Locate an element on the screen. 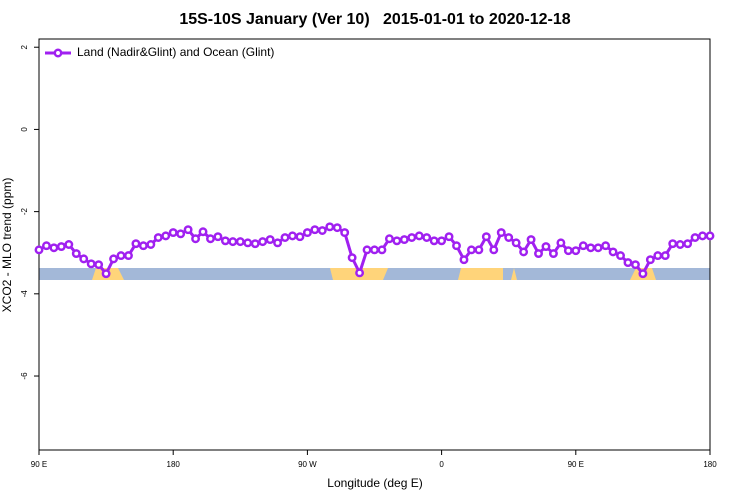 Image resolution: width=750 pixels, height=500 pixels. y-tick-label: -4 is located at coordinates (24, 294).